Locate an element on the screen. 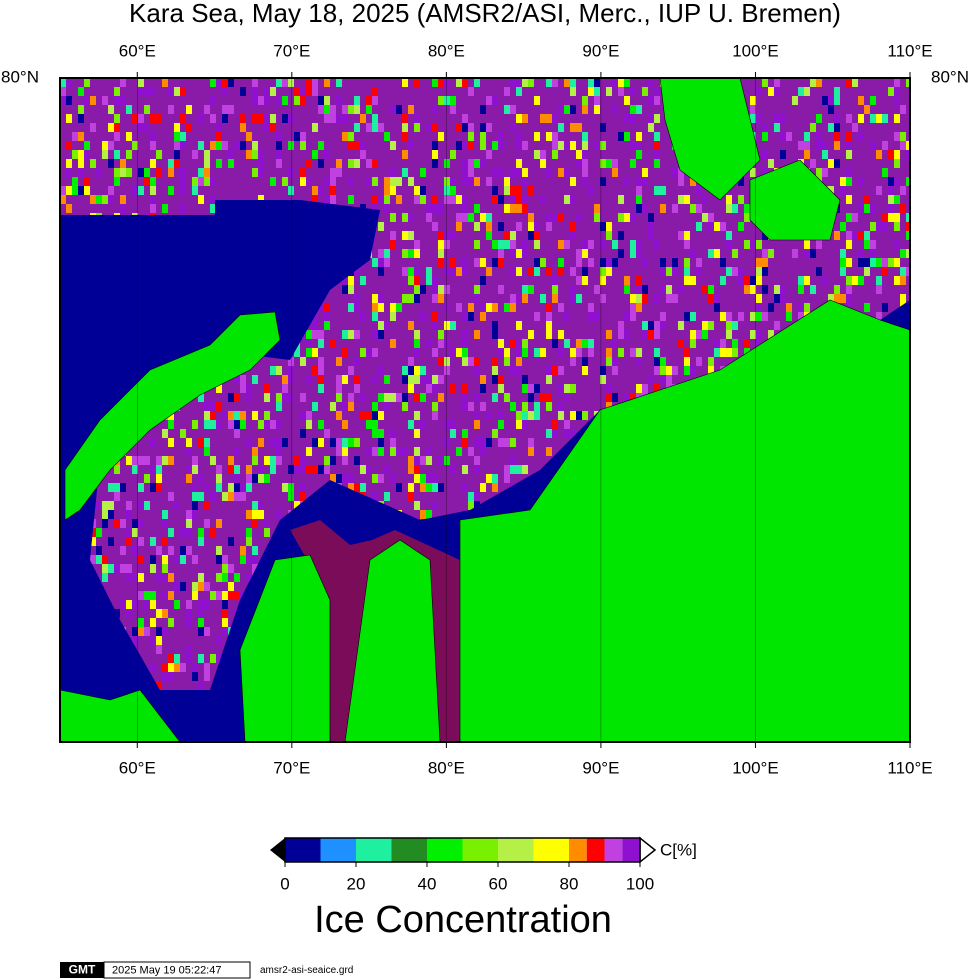 The height and width of the screenshot is (980, 971). gmt-logo is located at coordinates (82, 970).